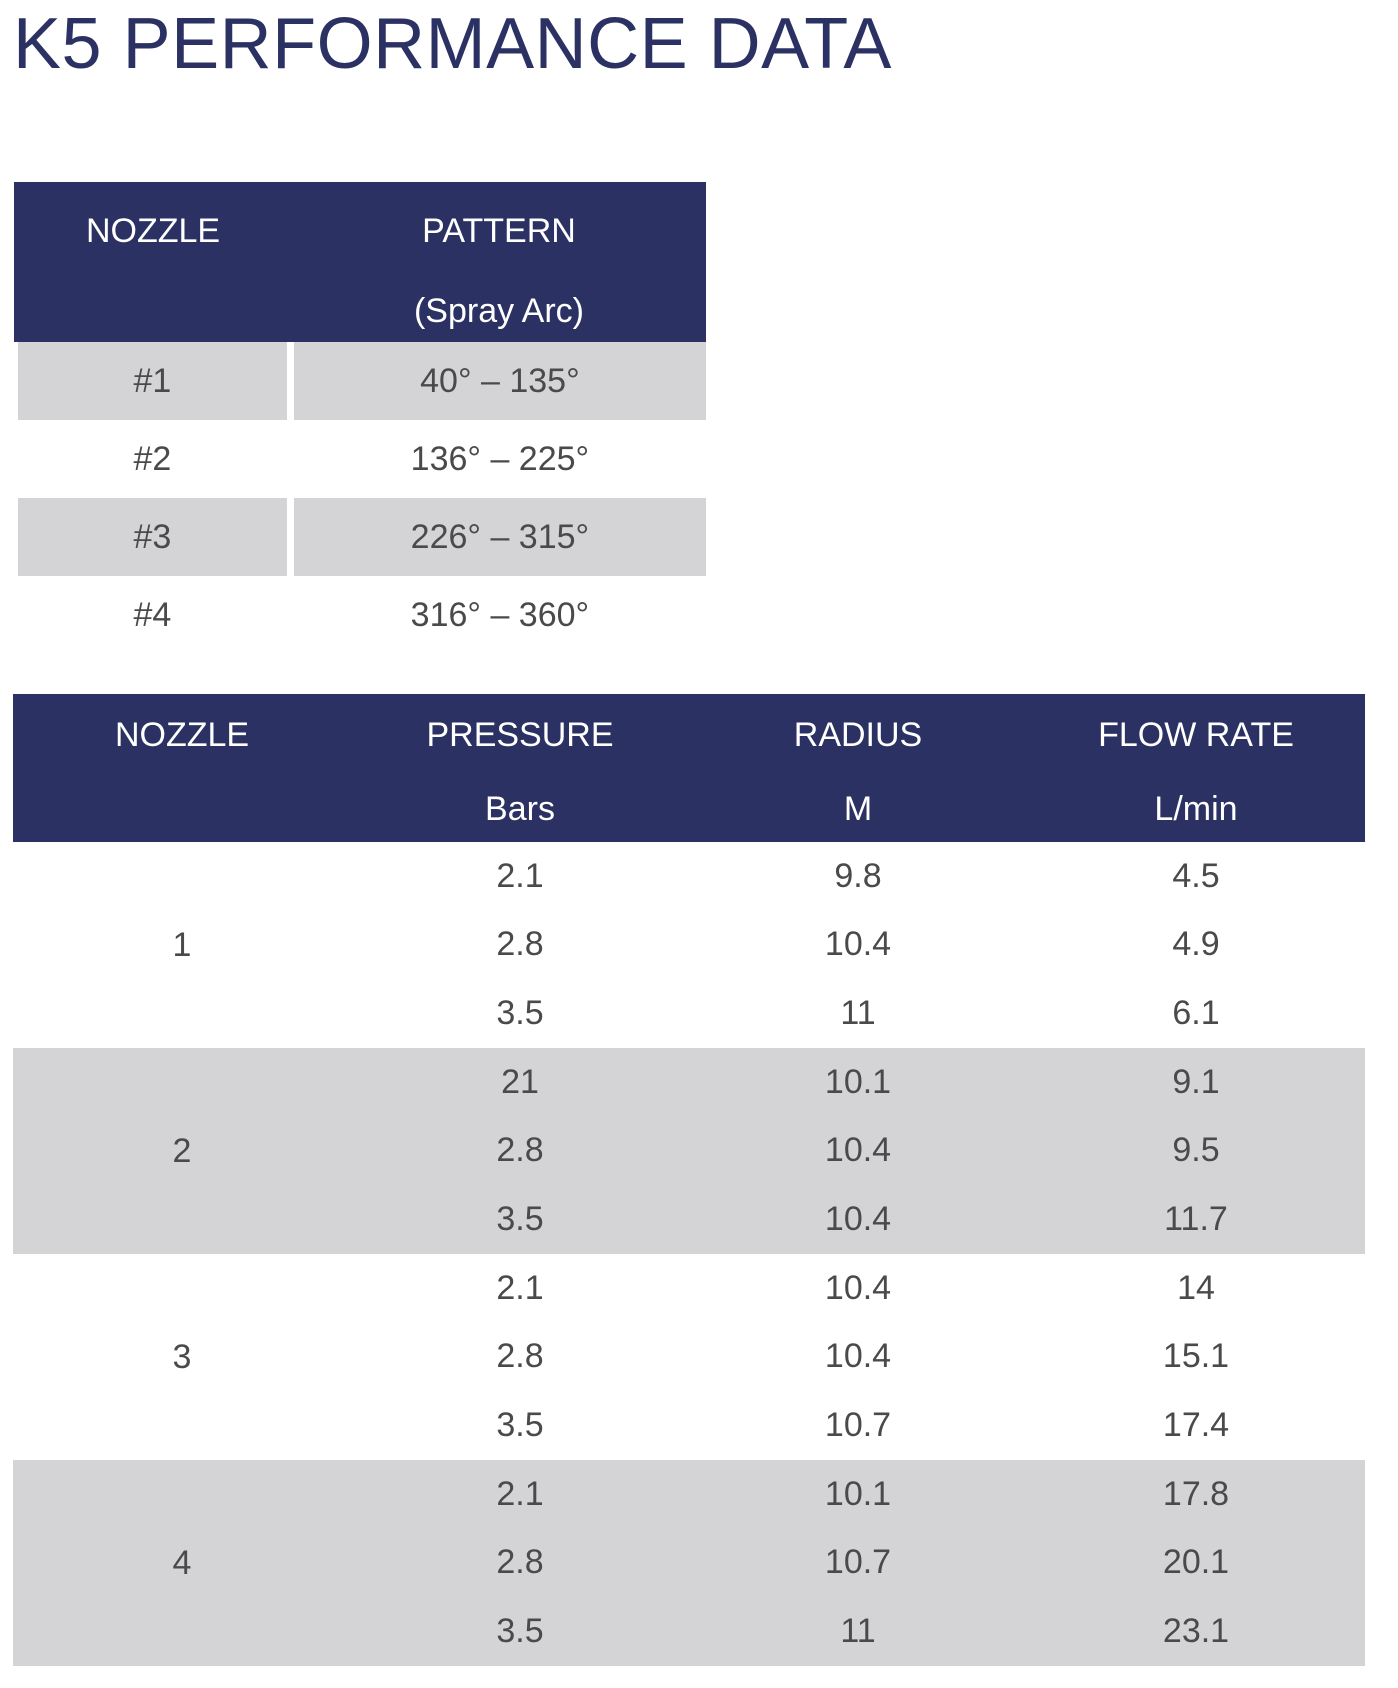  I want to click on table-row: #3 226° – 315°, so click(360, 537).